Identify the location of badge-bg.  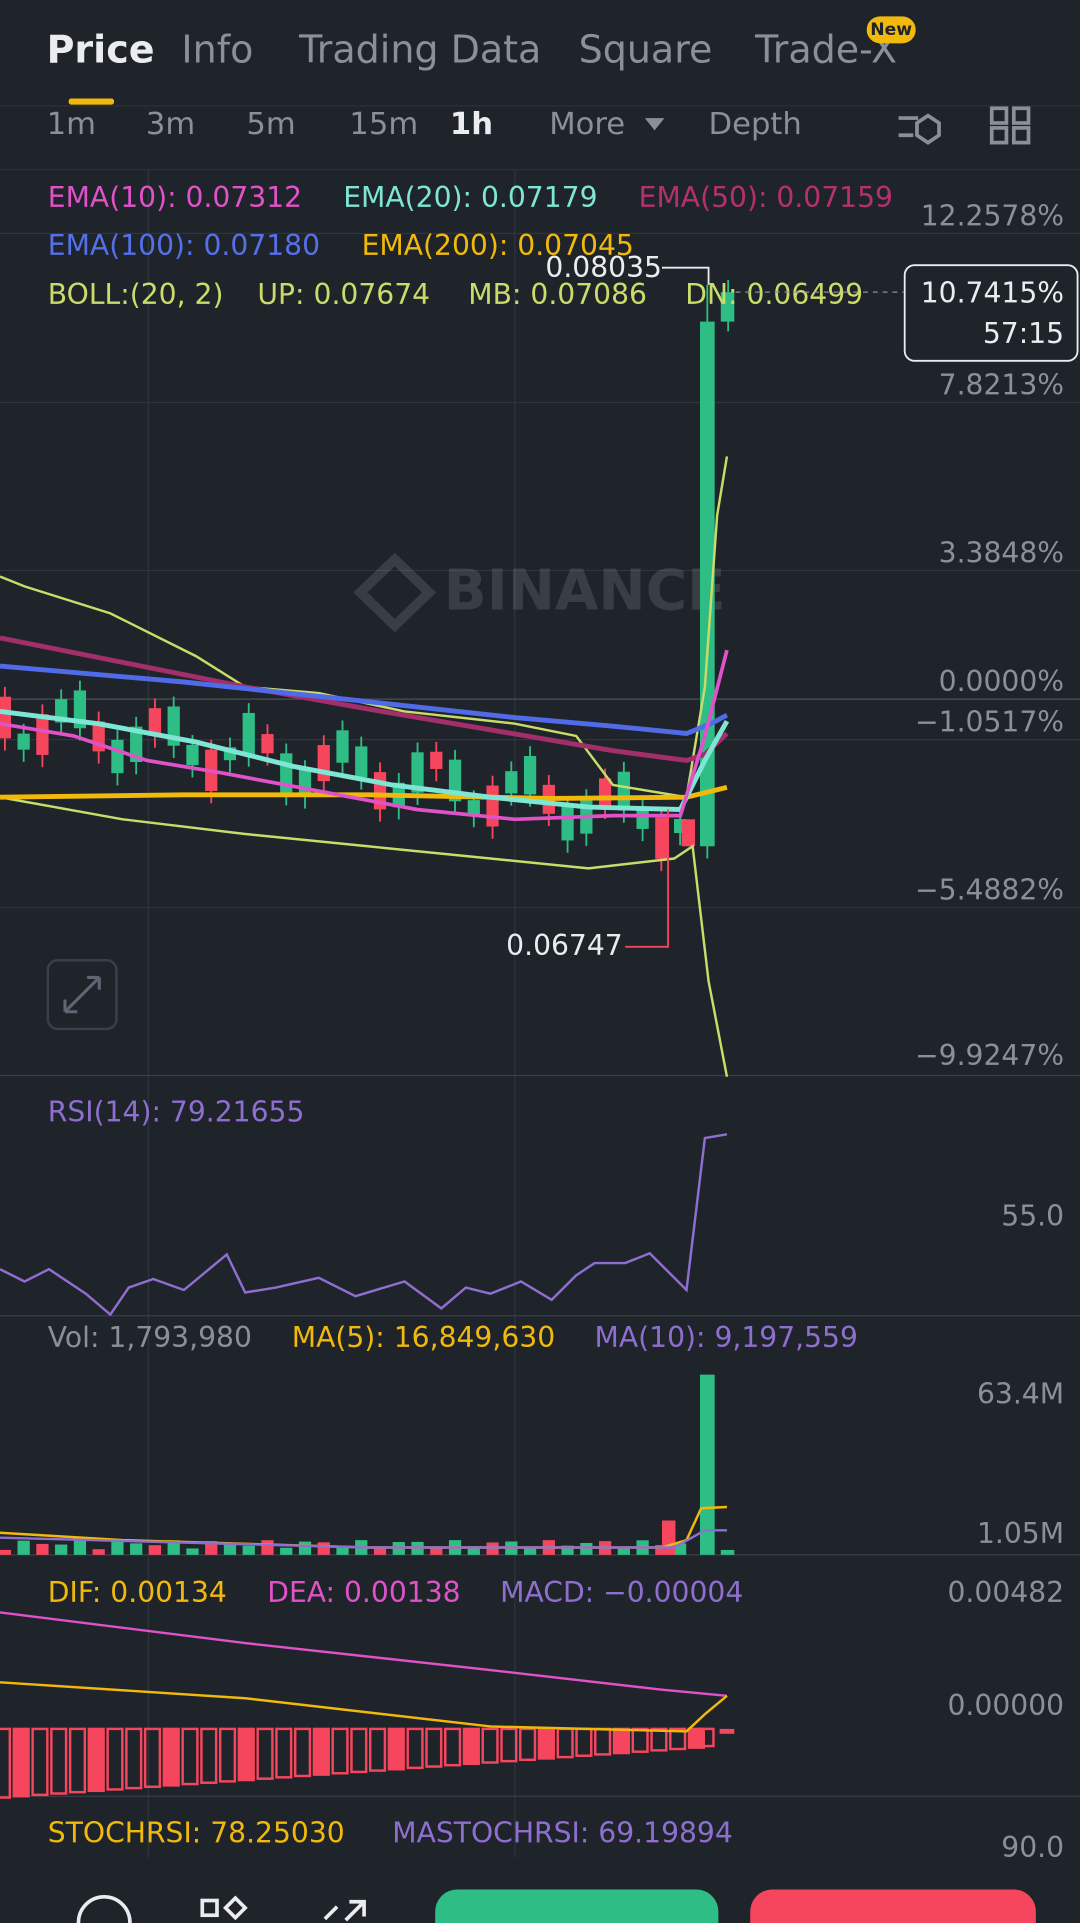
(891, 30).